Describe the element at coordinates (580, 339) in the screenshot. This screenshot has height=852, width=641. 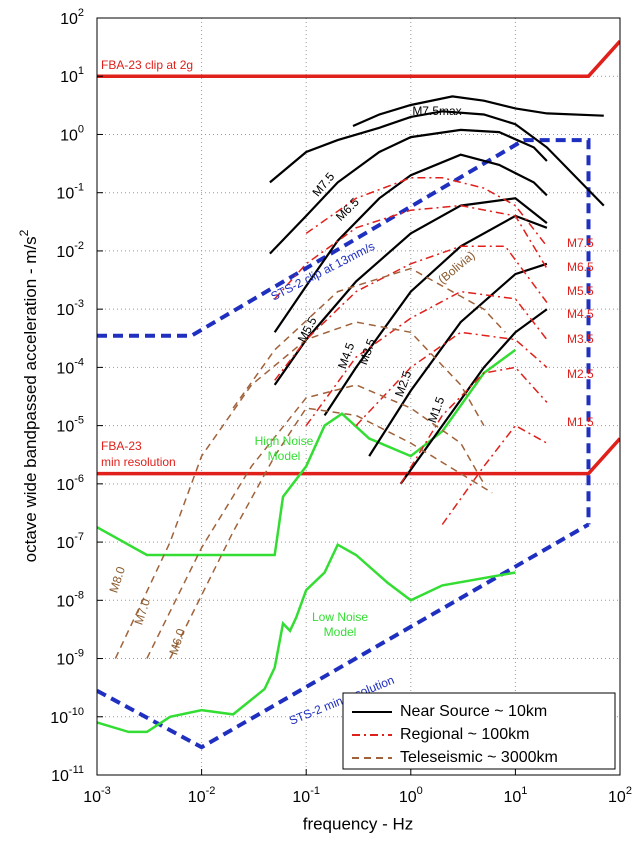
I see `curve-label: M3.5` at that location.